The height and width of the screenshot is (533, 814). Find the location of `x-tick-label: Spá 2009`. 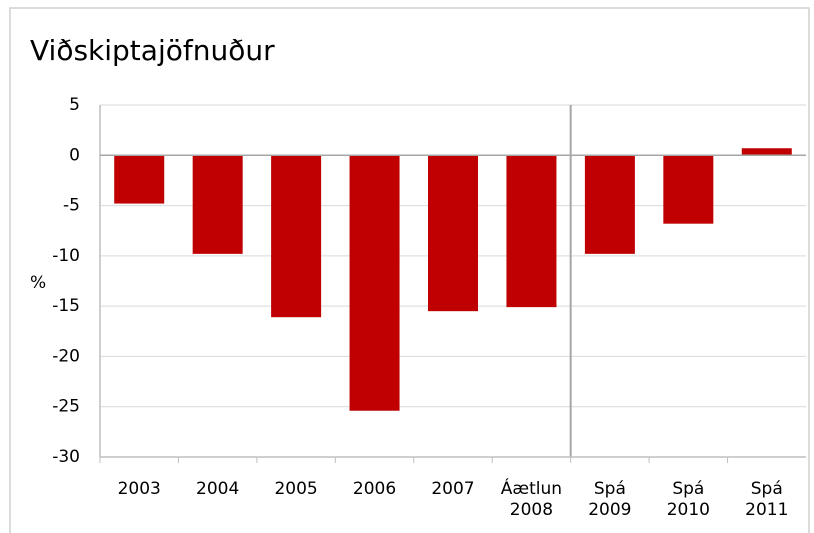

x-tick-label: Spá 2009 is located at coordinates (610, 499).